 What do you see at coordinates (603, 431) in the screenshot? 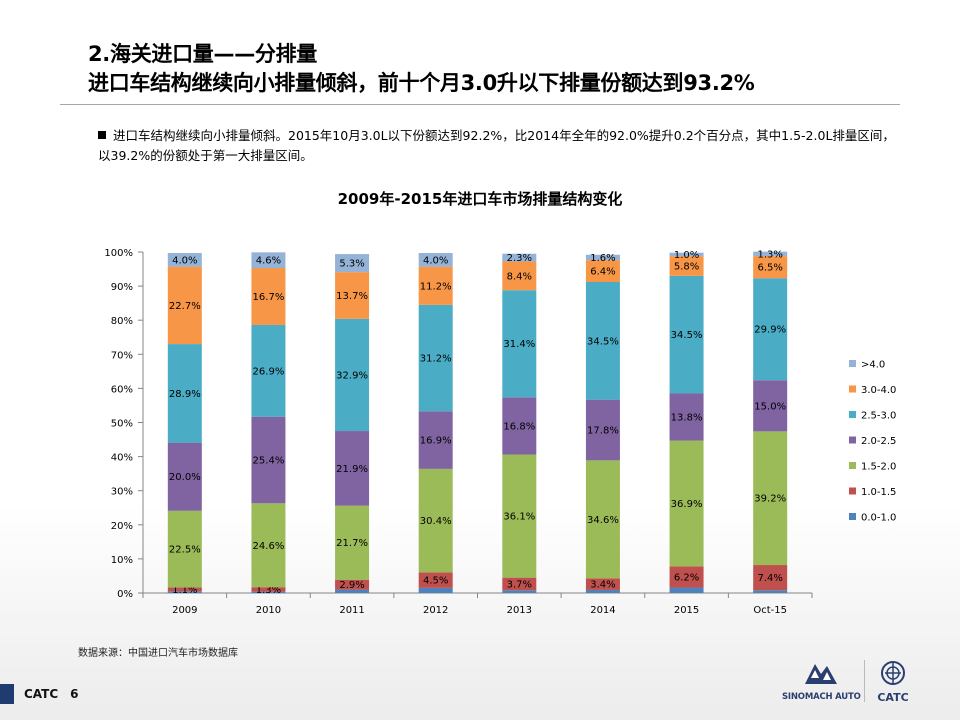
I see `bar-data-label: 17.8%` at bounding box center [603, 431].